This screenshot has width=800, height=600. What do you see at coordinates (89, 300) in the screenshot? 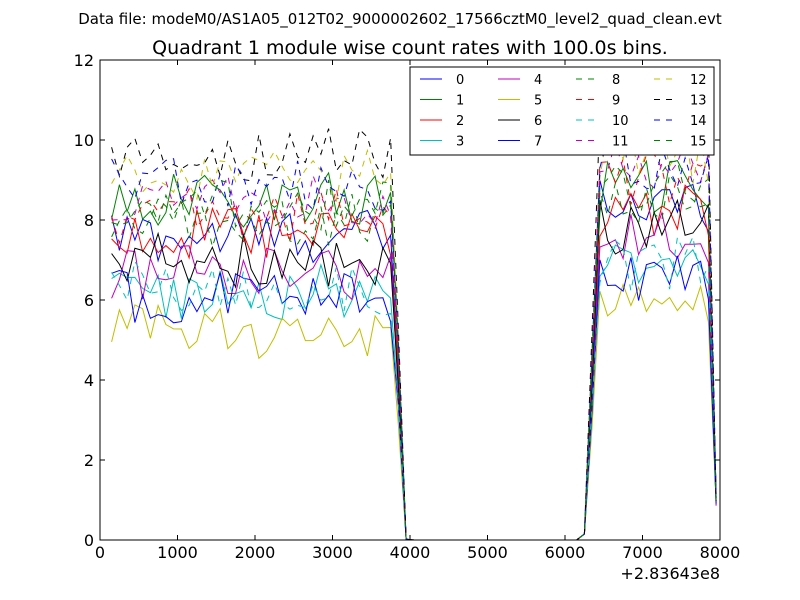
I see `y-tick-label: 6` at bounding box center [89, 300].